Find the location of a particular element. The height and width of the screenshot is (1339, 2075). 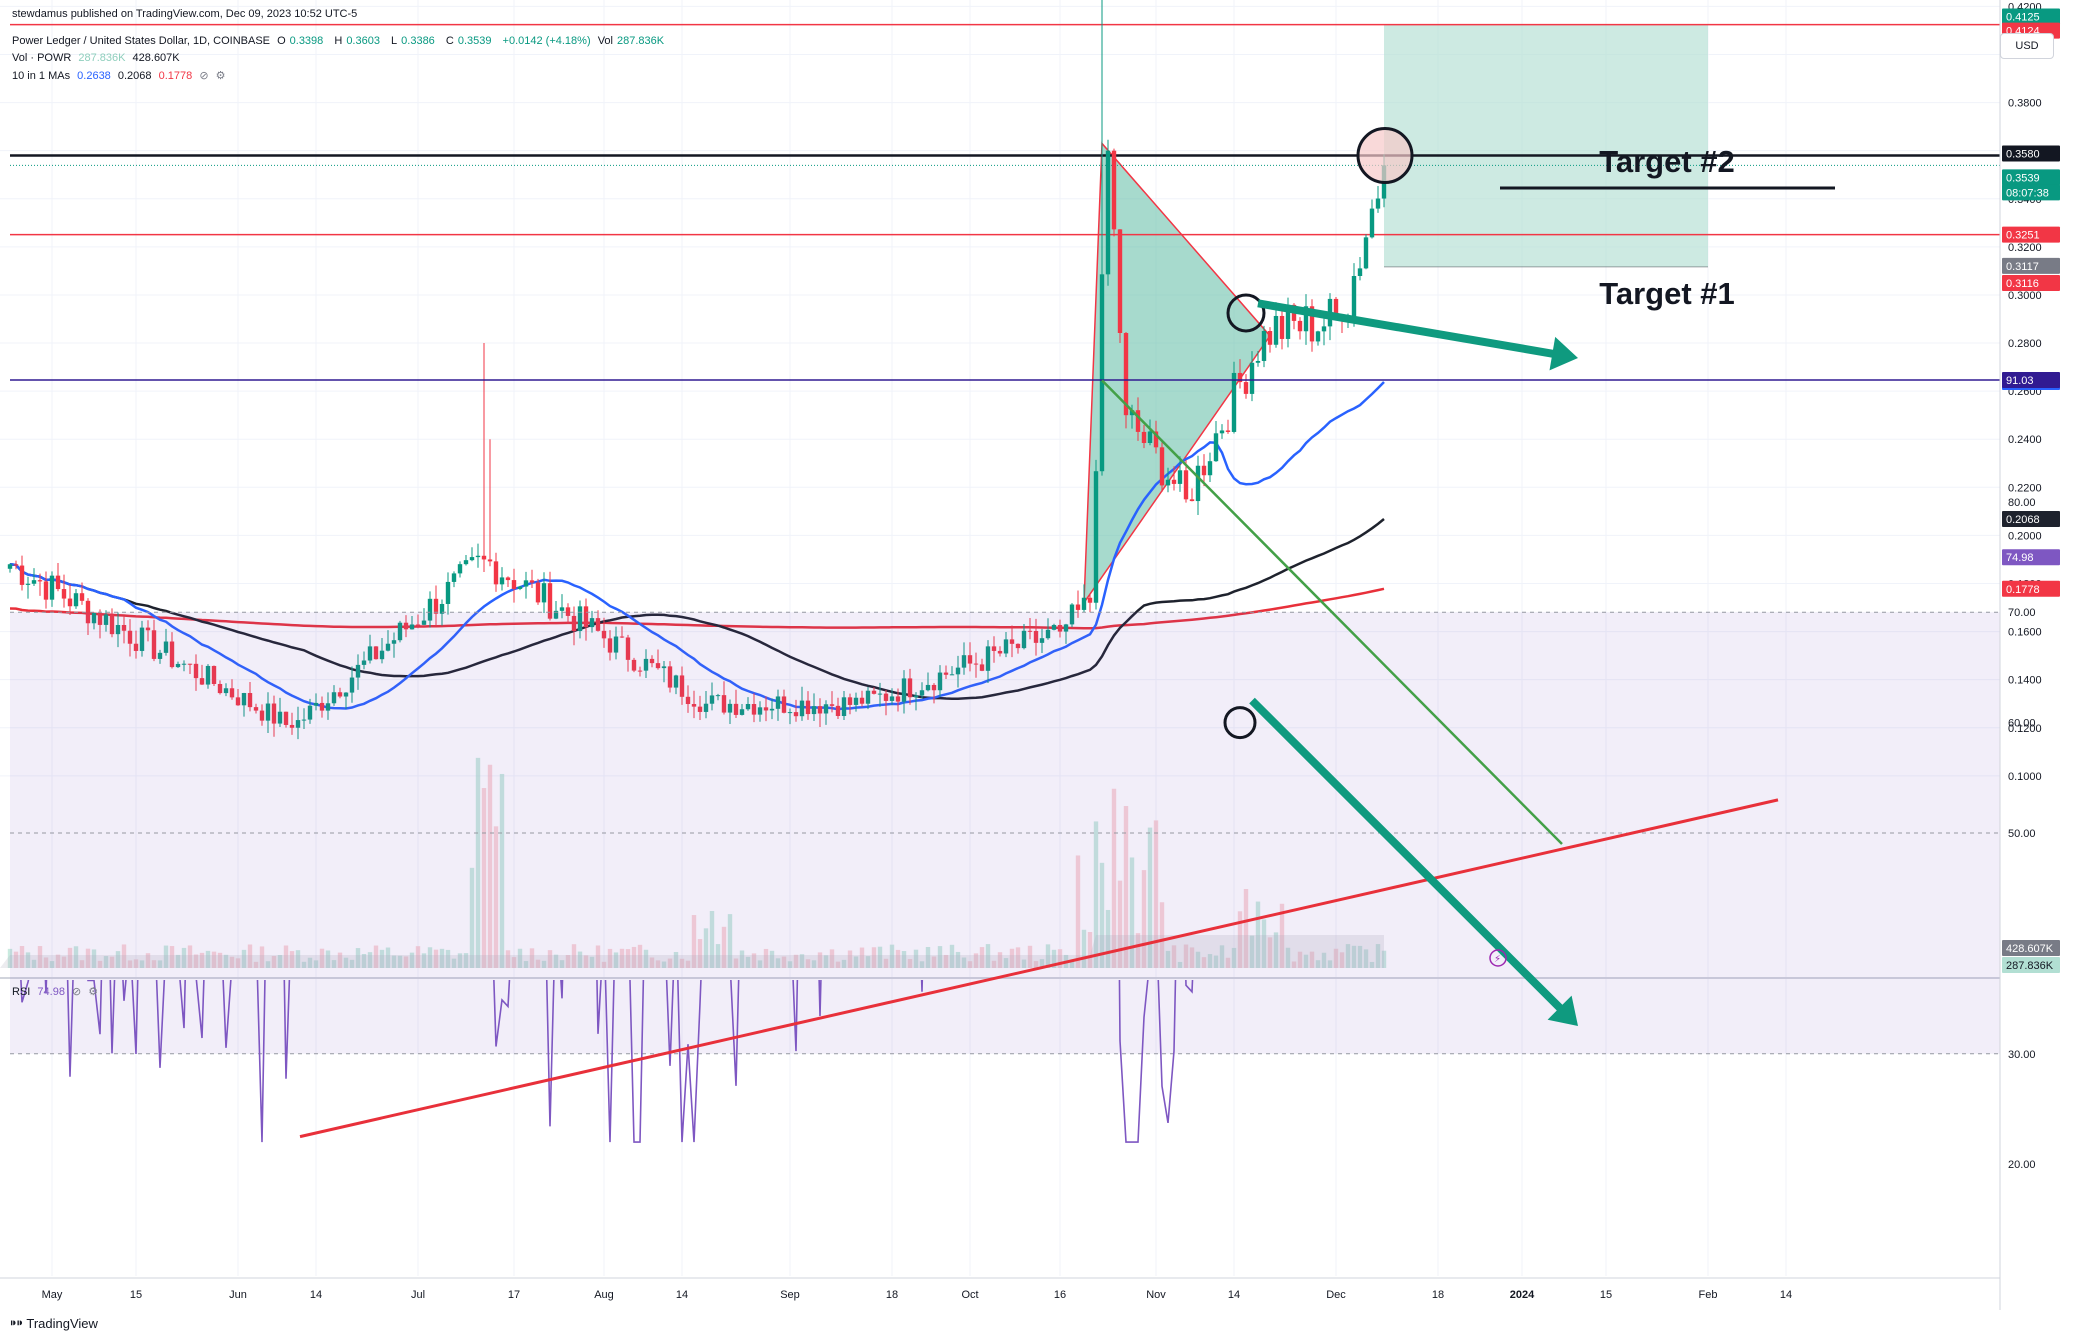

price-tick-label: 0.3000 is located at coordinates (2025, 296).